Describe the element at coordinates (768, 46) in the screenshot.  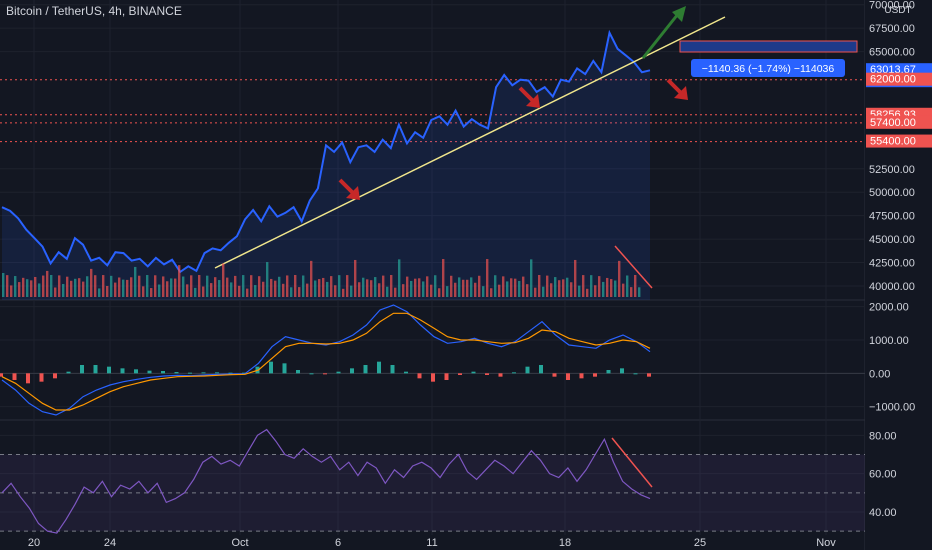
I see `measure-box` at that location.